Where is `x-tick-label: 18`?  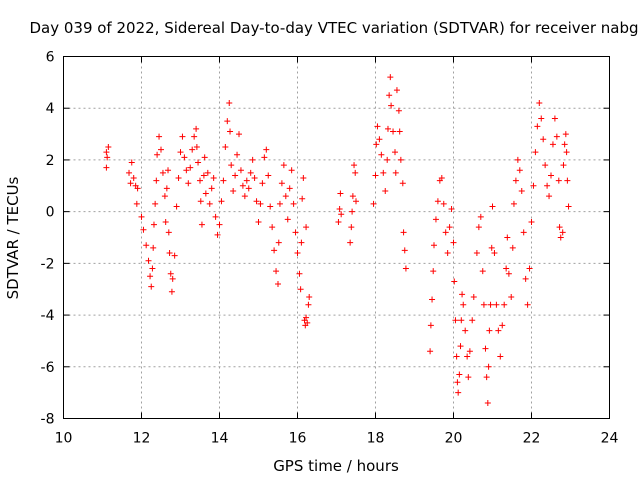 x-tick-label: 18 is located at coordinates (376, 439).